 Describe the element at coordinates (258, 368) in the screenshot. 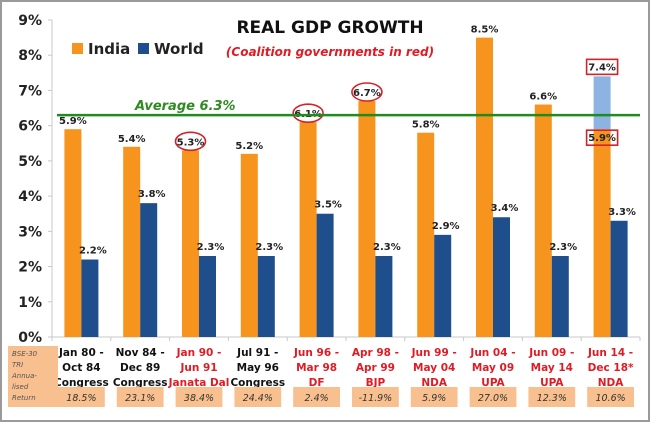

I see `category-label: May 96` at that location.